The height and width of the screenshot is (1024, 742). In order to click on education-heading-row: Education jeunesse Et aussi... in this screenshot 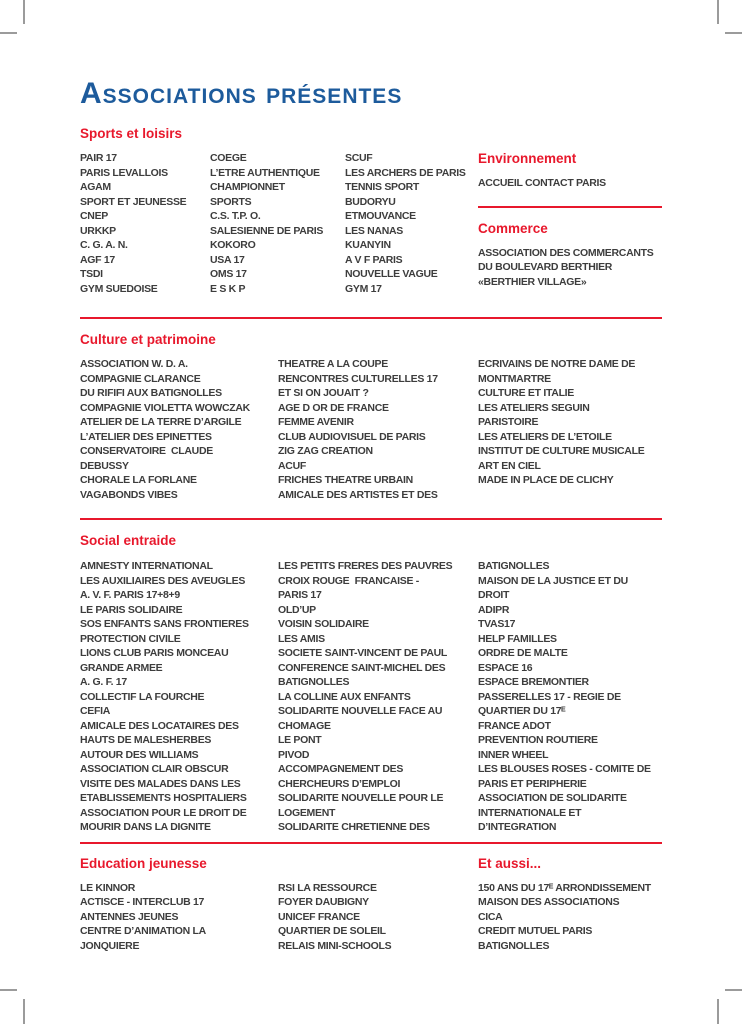, I will do `click(371, 864)`.